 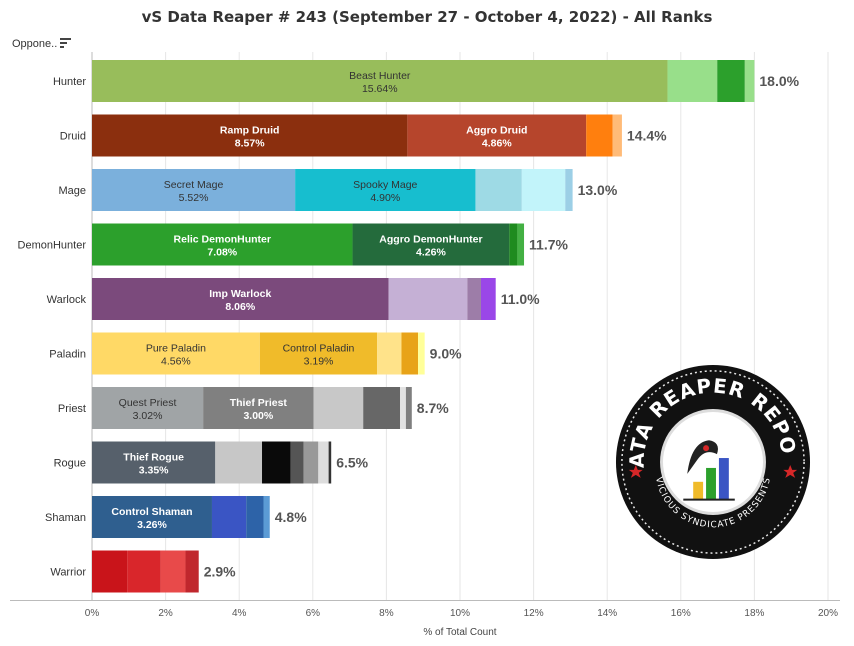 I want to click on x-tick-label: 4%, so click(x=239, y=613).